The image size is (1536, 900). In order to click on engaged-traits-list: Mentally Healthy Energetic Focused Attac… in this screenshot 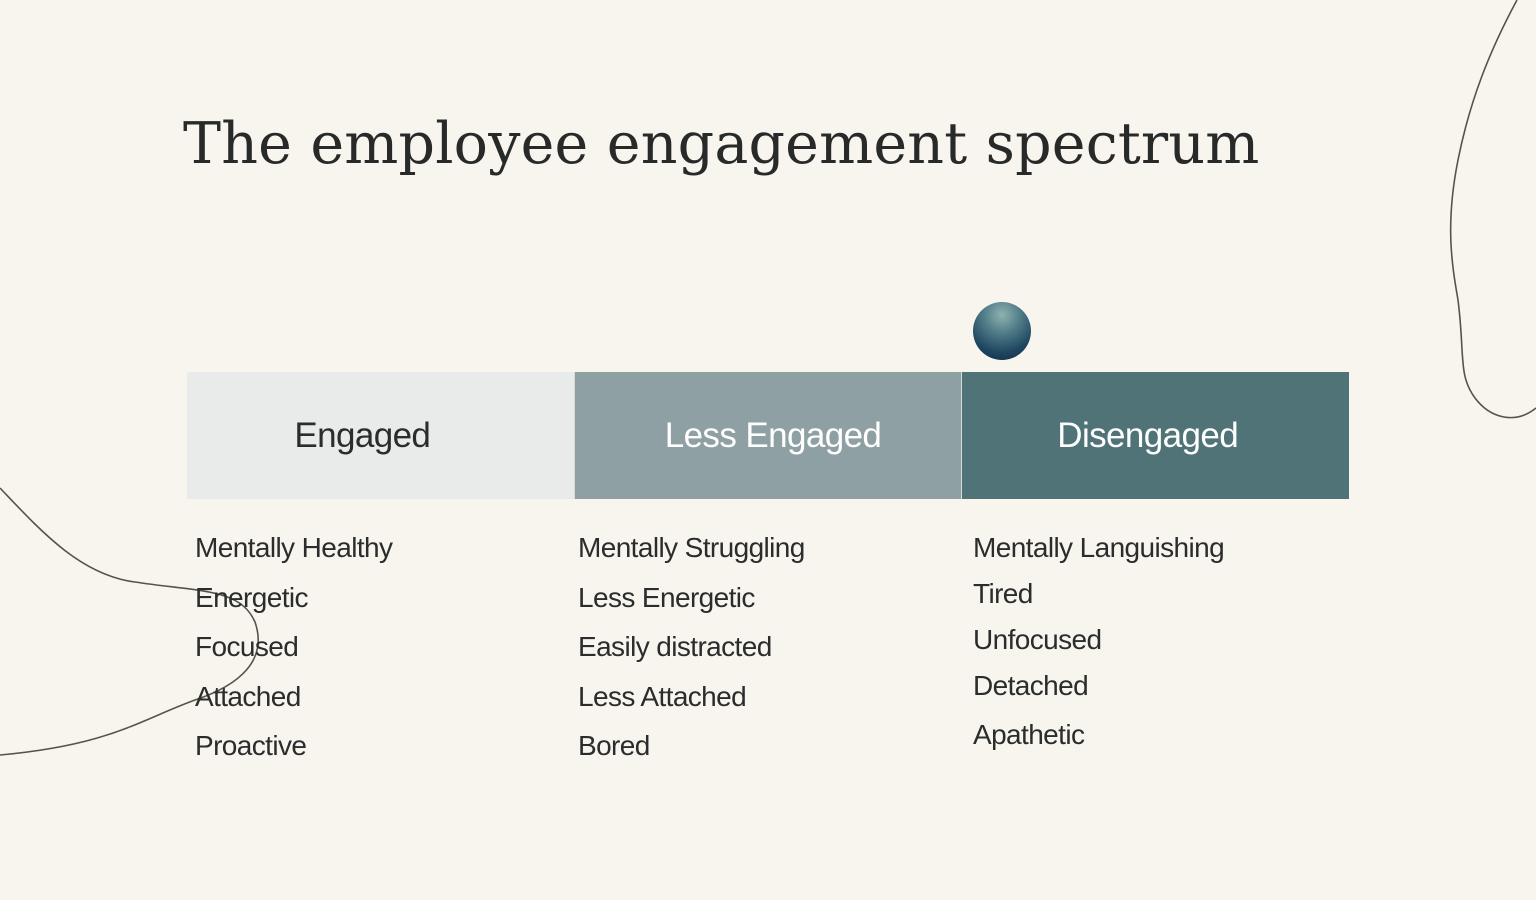, I will do `click(294, 652)`.